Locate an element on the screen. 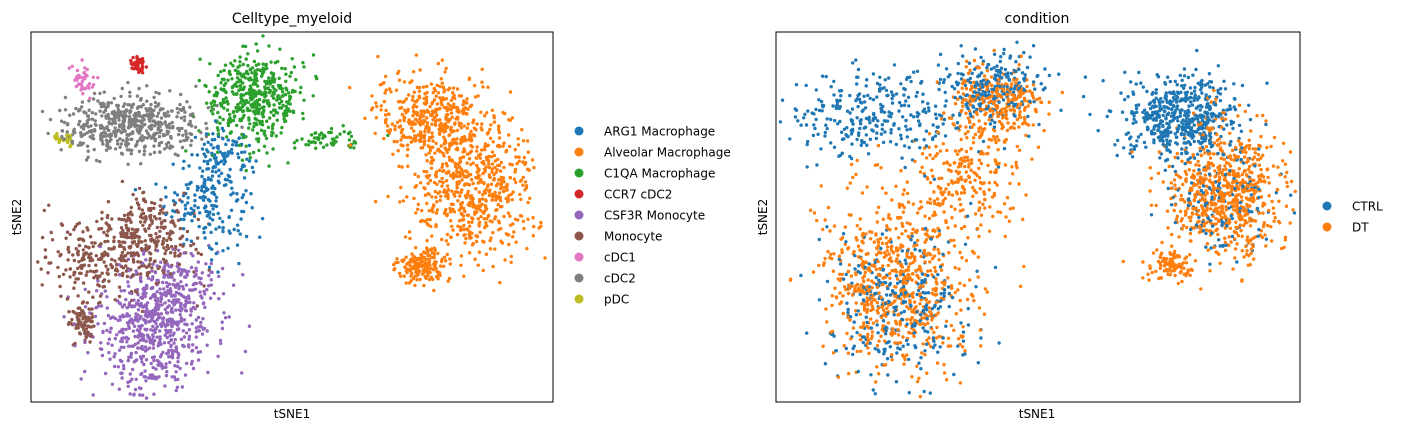 This screenshot has height=431, width=1403. legend-label: Monocyte is located at coordinates (633, 237).